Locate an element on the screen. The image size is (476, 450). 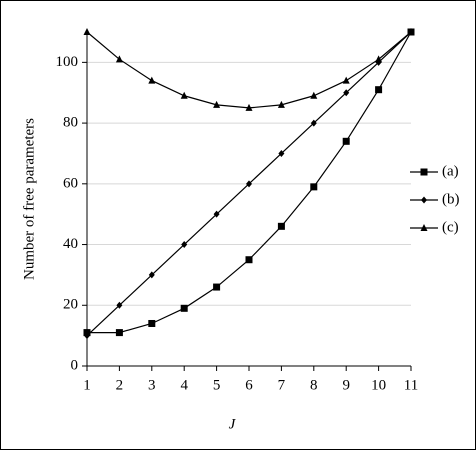
y-tick-label: 40 is located at coordinates (70, 244).